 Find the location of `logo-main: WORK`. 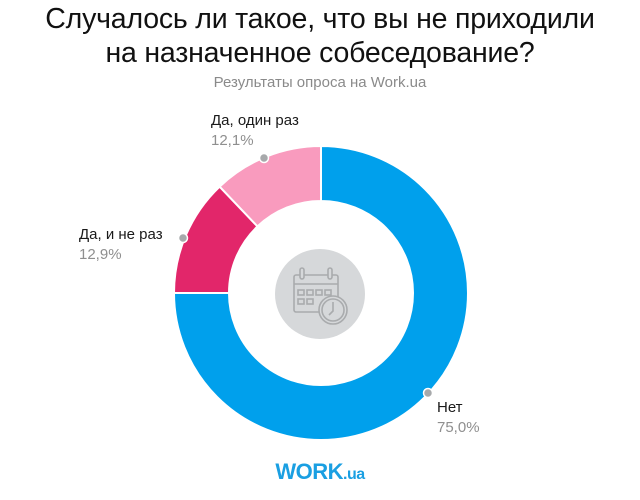

logo-main: WORK is located at coordinates (309, 471).